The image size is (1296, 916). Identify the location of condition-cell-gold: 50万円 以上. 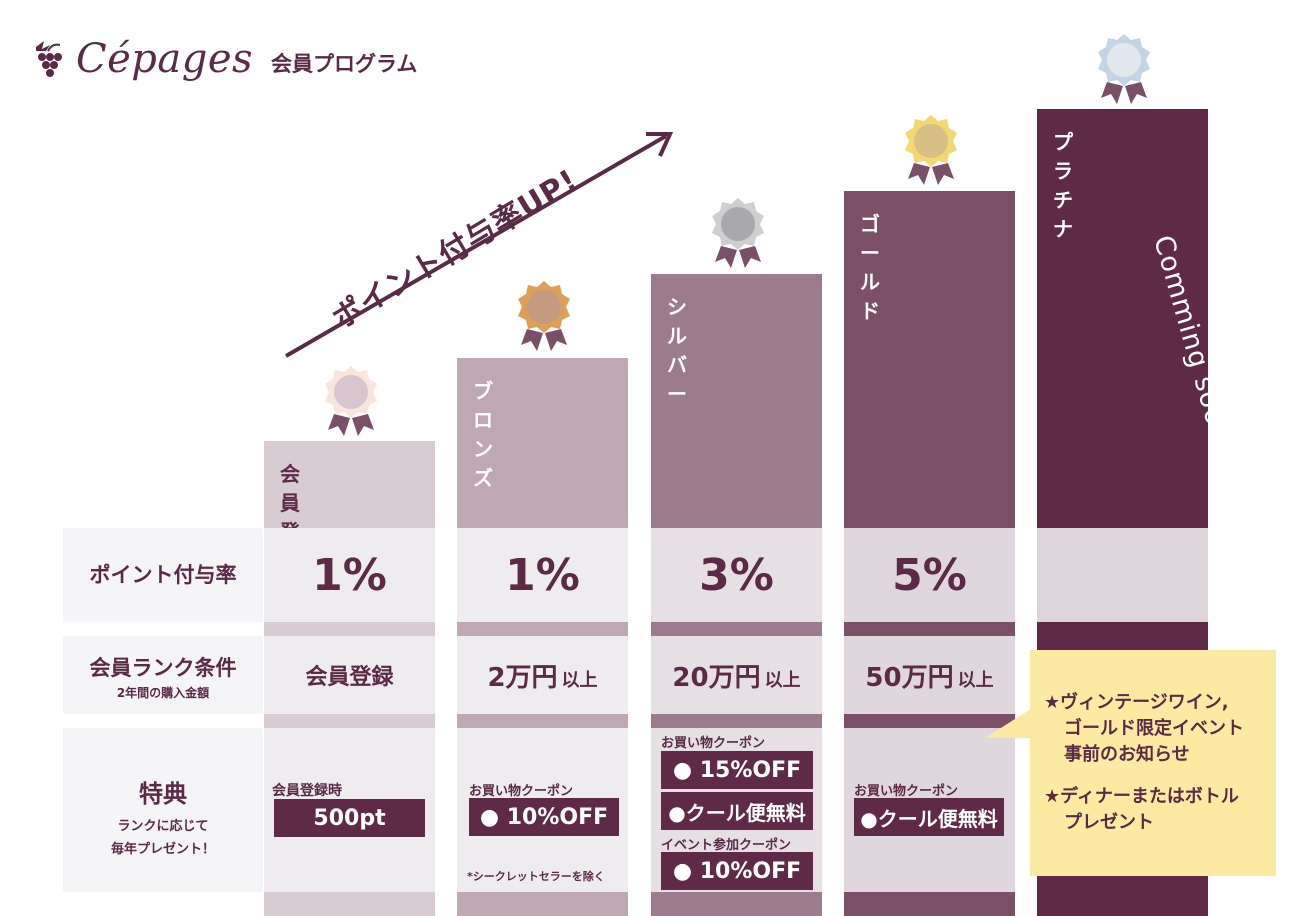
(929, 675).